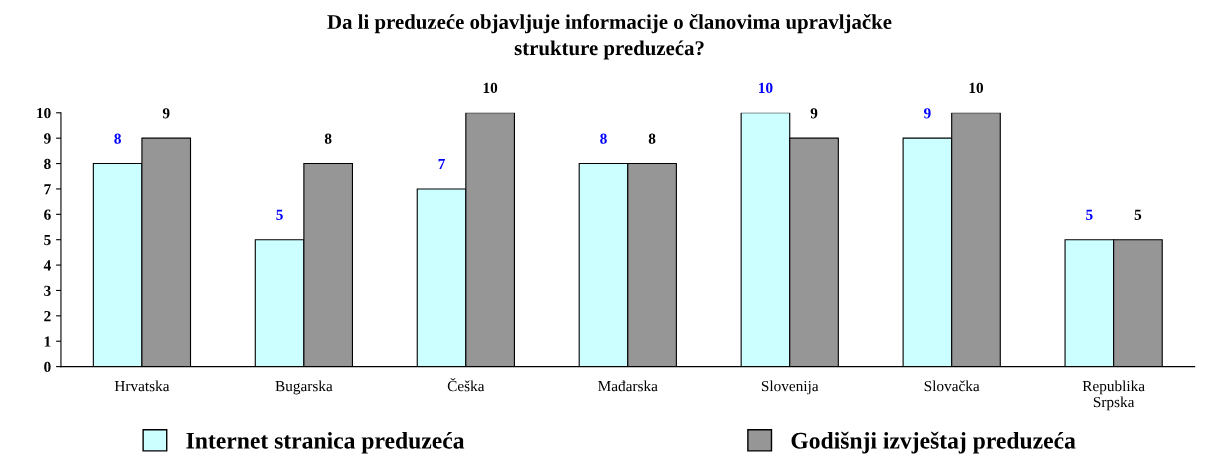 This screenshot has height=470, width=1219. Describe the element at coordinates (47, 164) in the screenshot. I see `y-tick-label: 8` at that location.